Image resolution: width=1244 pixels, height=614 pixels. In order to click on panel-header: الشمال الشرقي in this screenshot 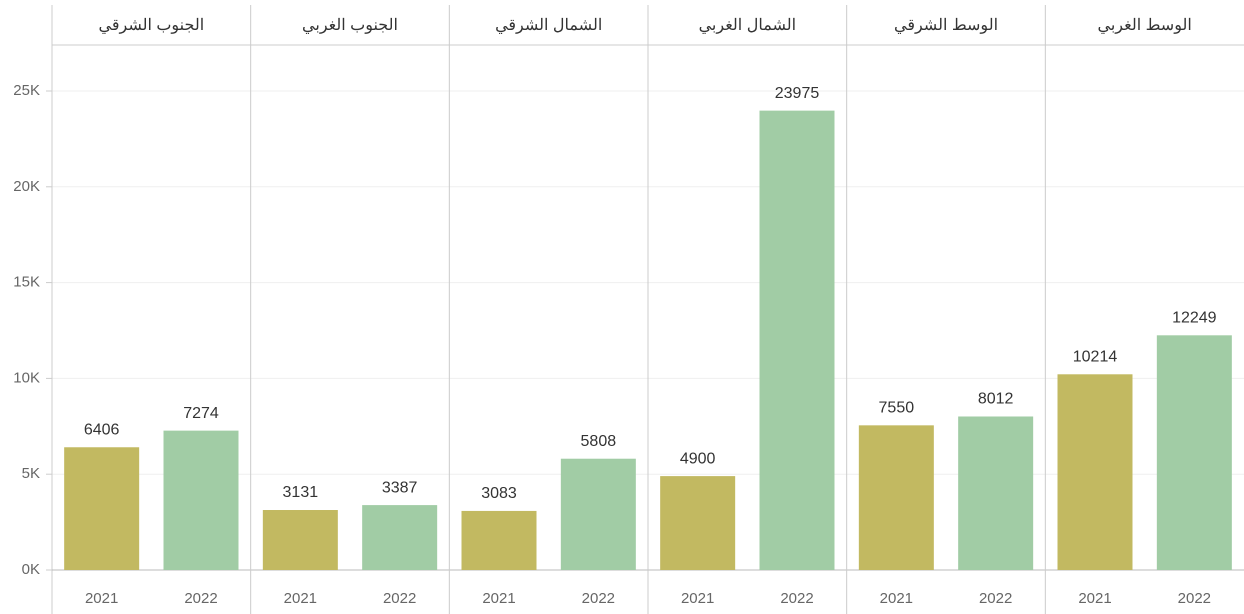, I will do `click(548, 25)`.